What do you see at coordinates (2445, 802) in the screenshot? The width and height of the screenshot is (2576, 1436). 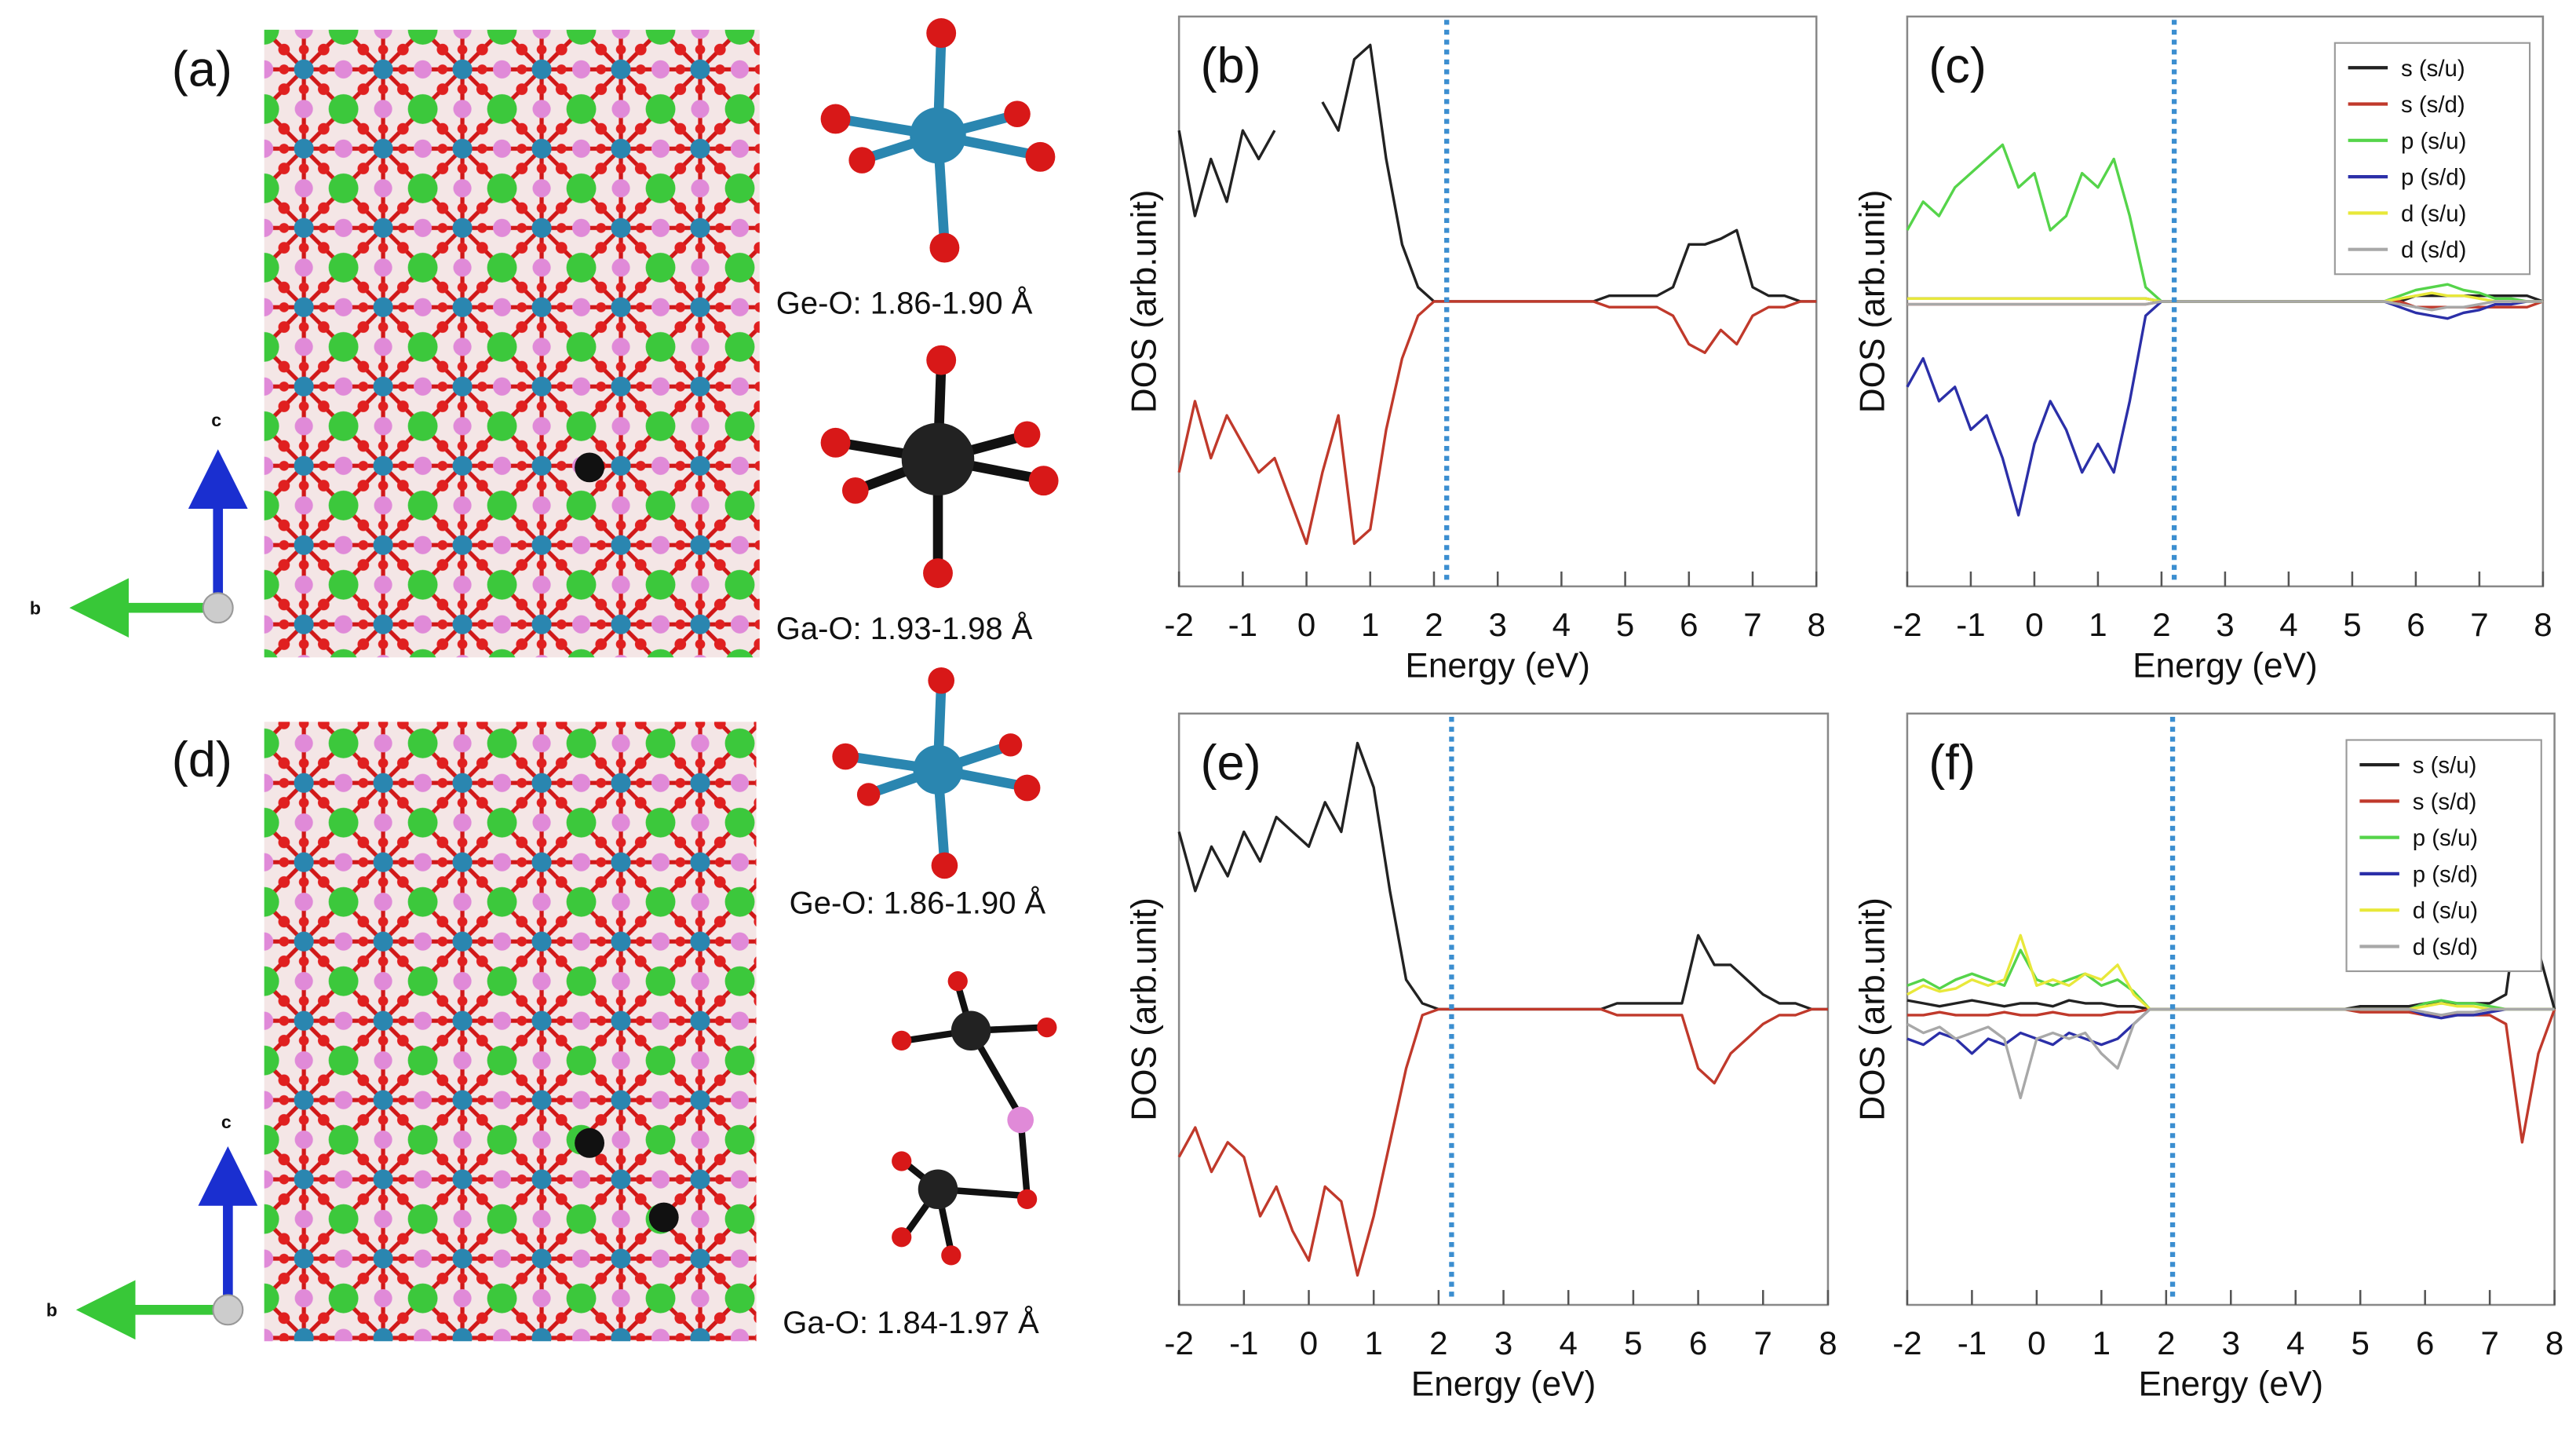 I see `legend-label: s (s/d)` at bounding box center [2445, 802].